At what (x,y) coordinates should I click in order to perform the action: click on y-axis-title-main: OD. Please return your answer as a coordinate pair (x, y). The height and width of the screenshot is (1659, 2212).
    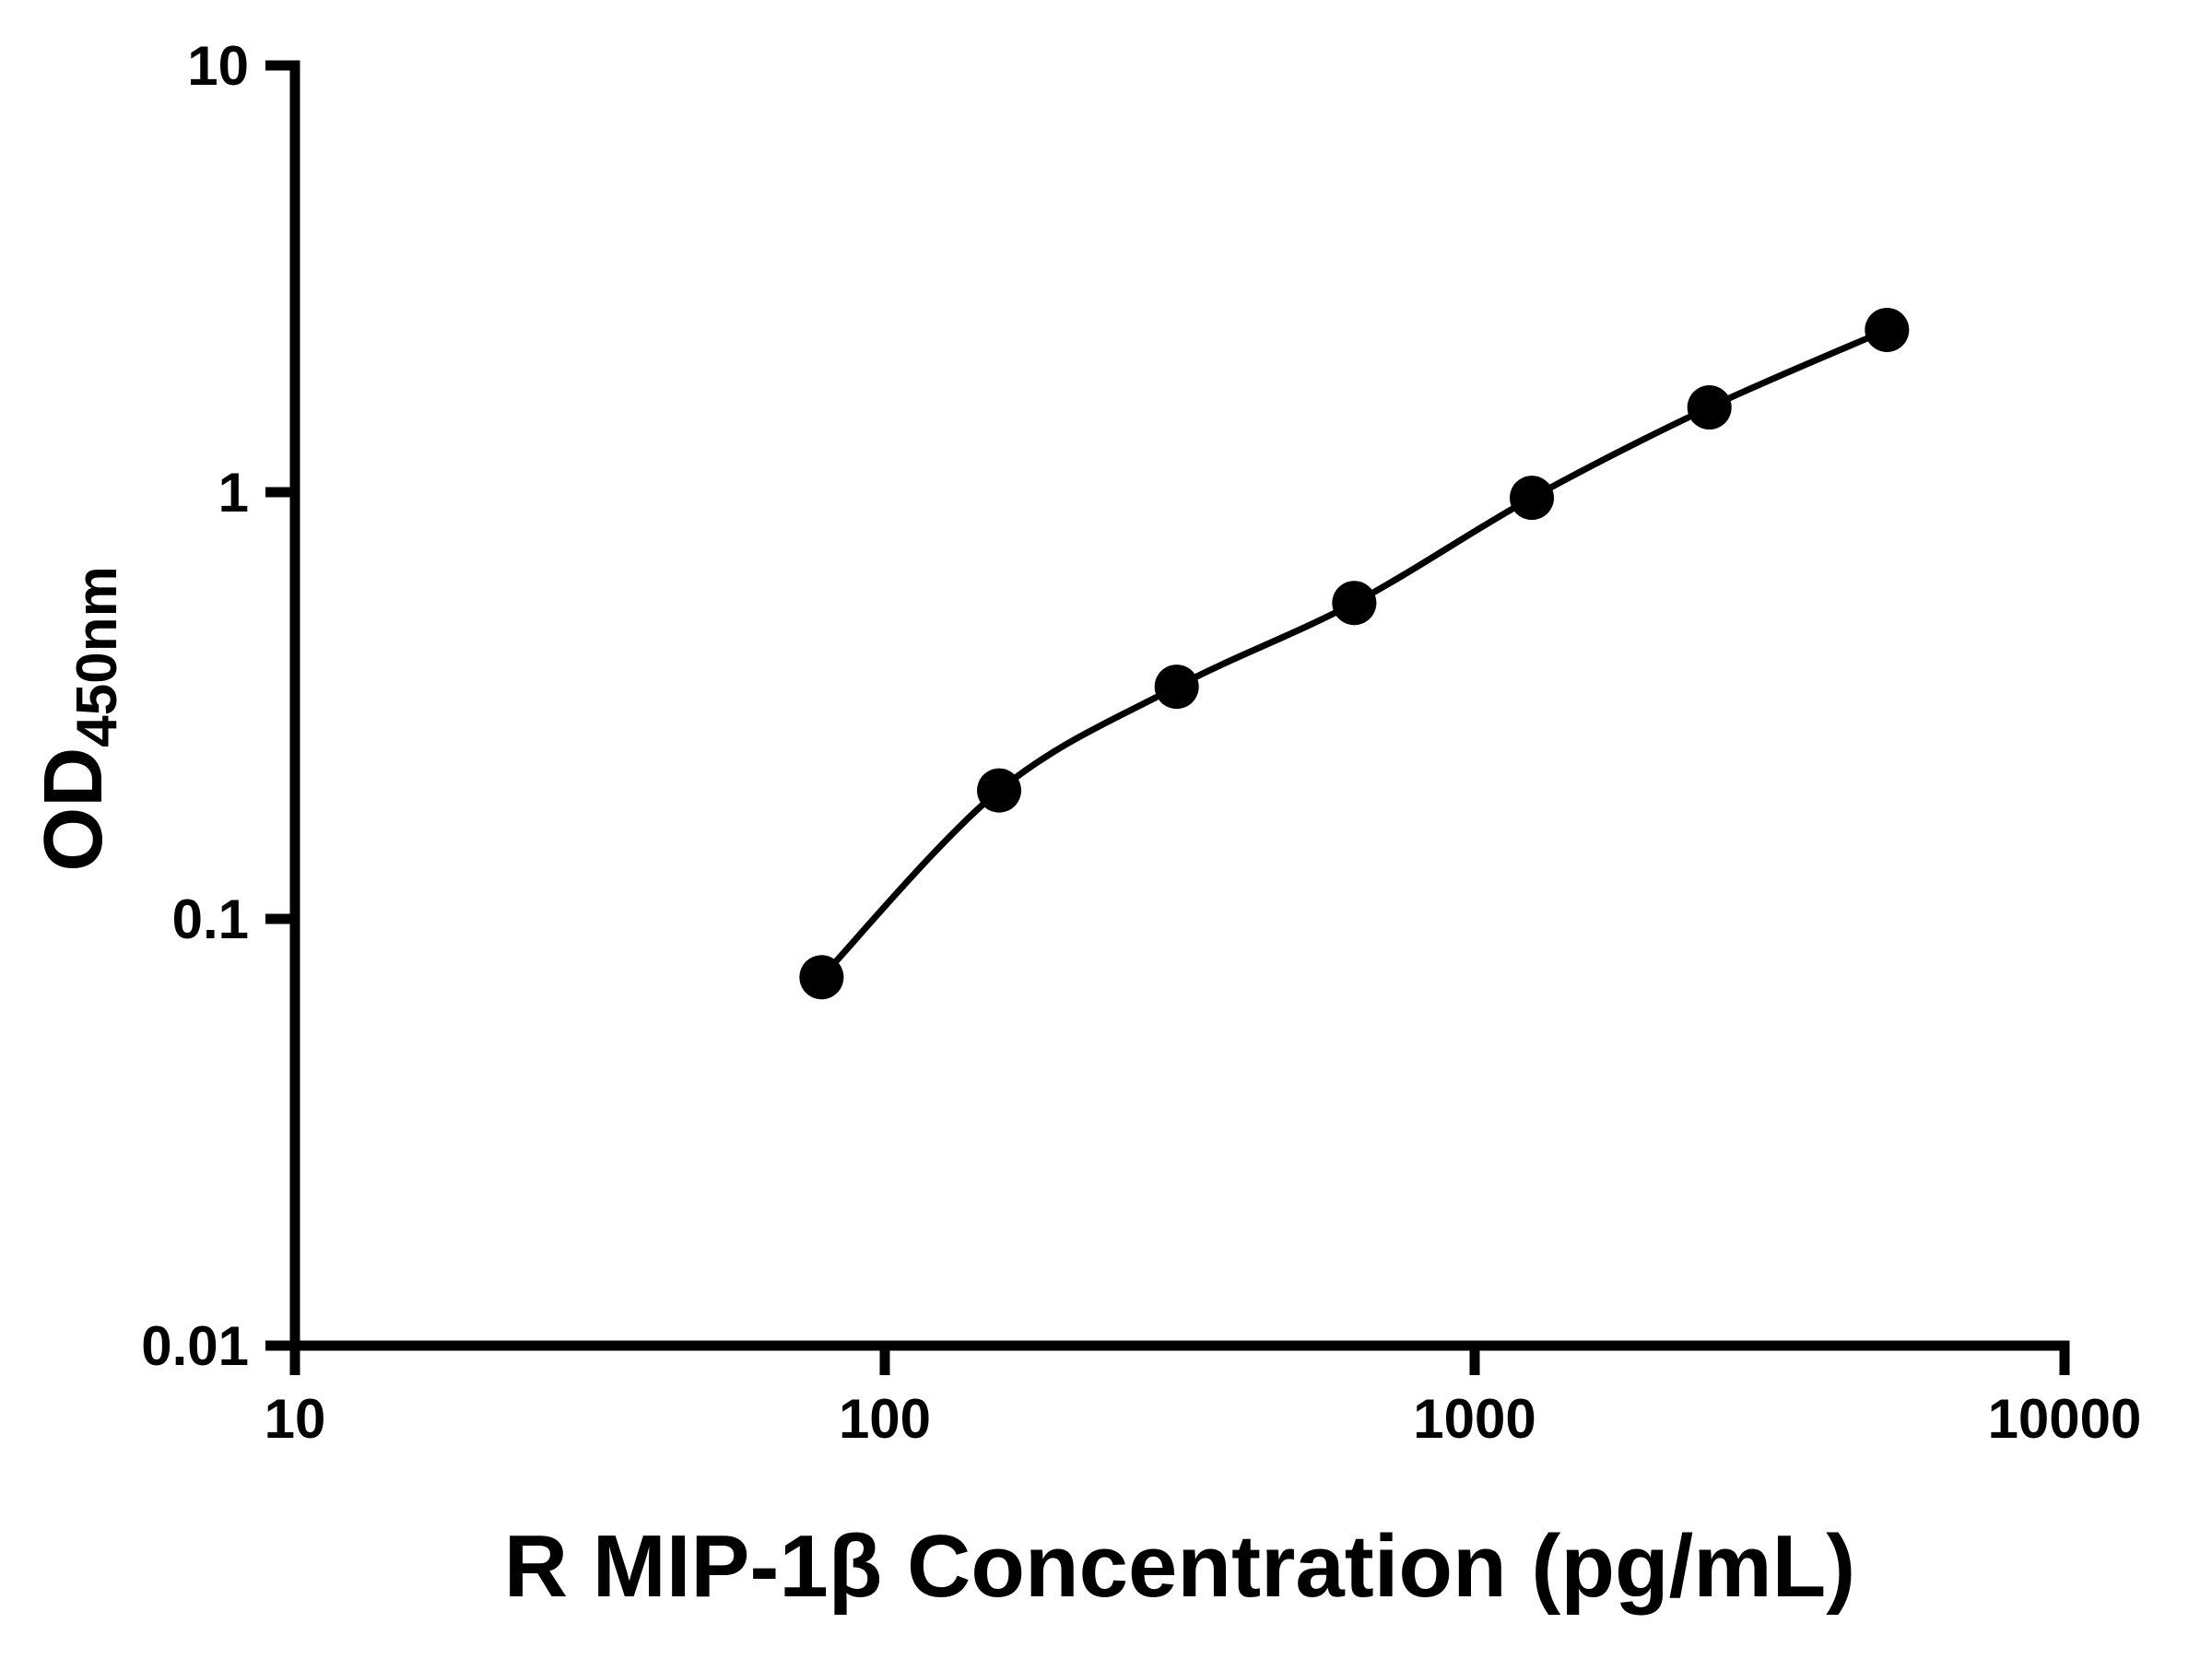
    Looking at the image, I should click on (74, 809).